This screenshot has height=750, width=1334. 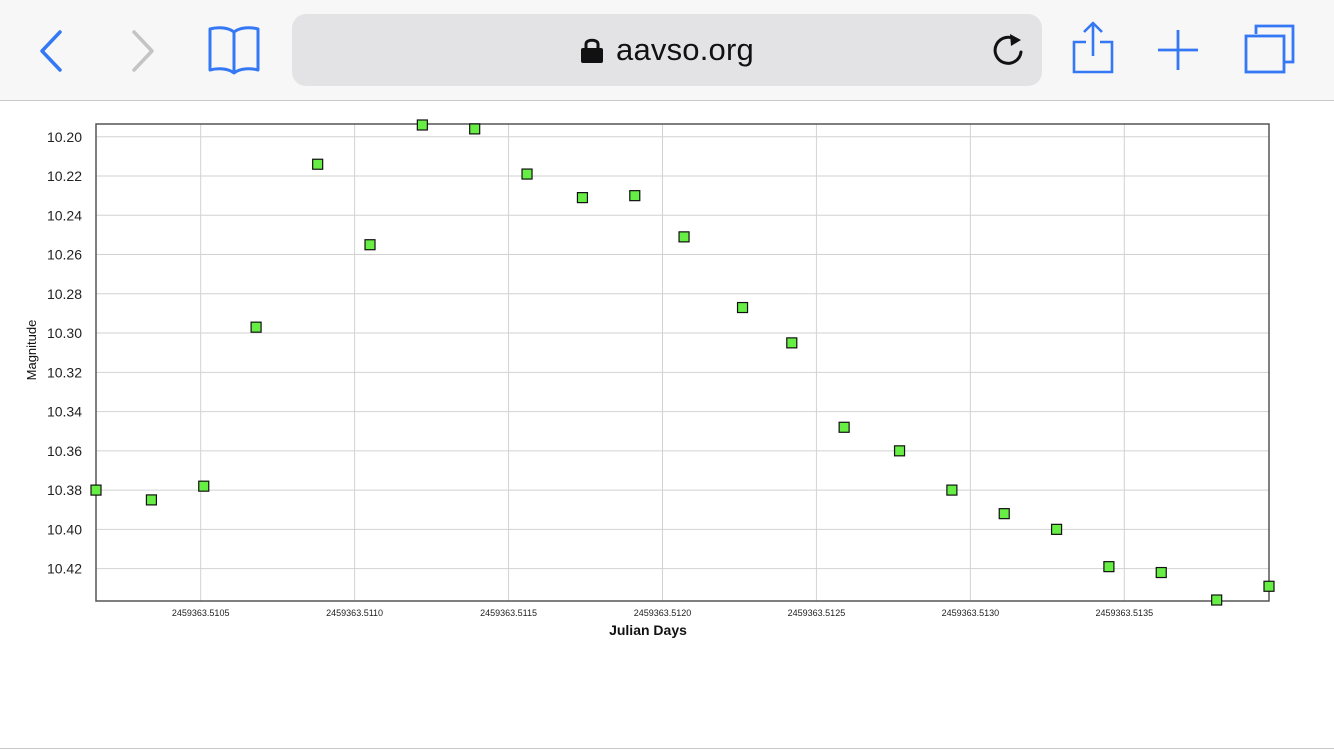 I want to click on bookmarks-button, so click(x=234, y=50).